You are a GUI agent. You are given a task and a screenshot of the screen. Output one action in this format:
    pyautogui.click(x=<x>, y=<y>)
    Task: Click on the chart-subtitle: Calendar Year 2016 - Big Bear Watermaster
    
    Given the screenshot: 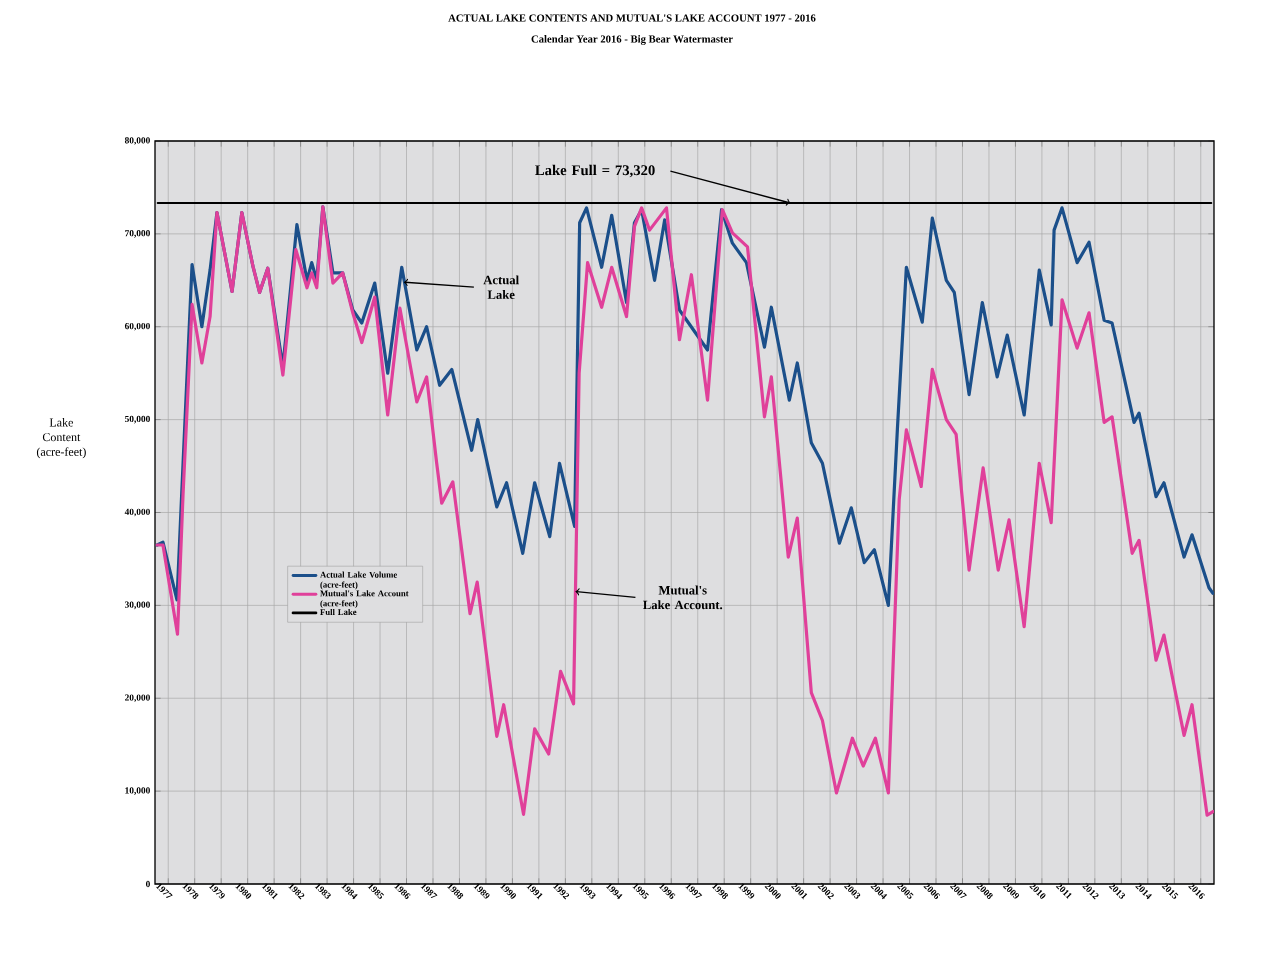 What is the action you would take?
    pyautogui.click(x=632, y=40)
    